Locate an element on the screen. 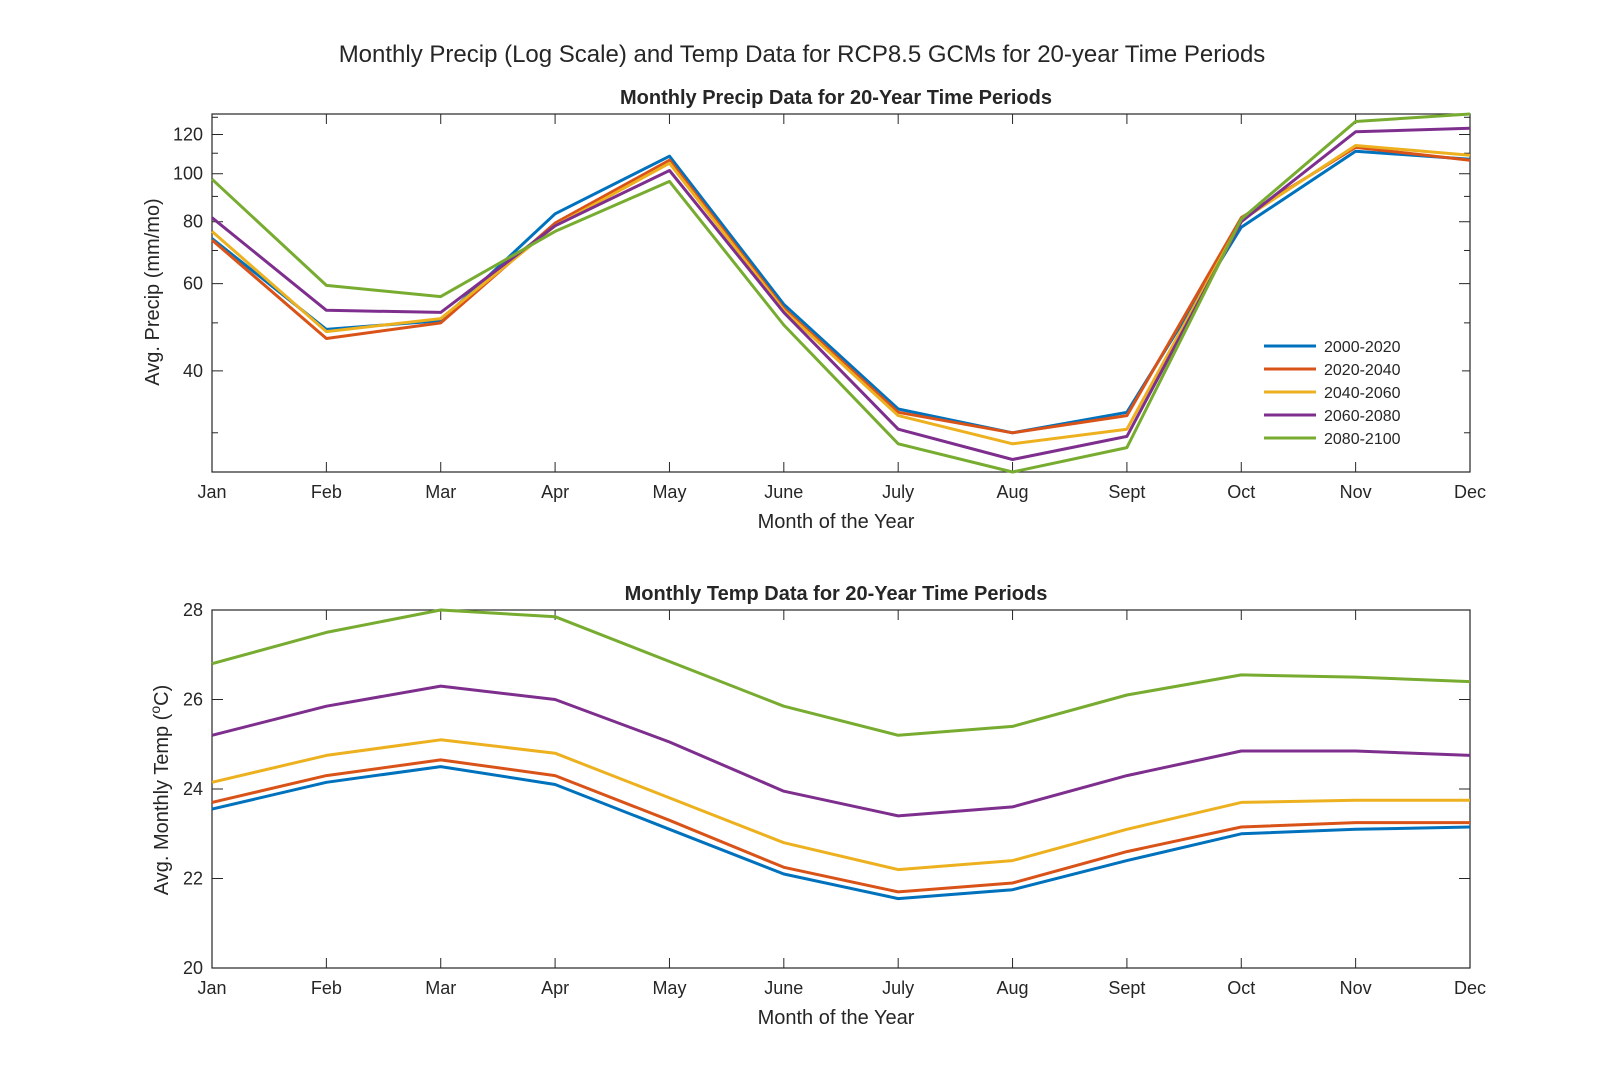 This screenshot has width=1604, height=1072. precip-legend-label: 2040-2060 is located at coordinates (1362, 393).